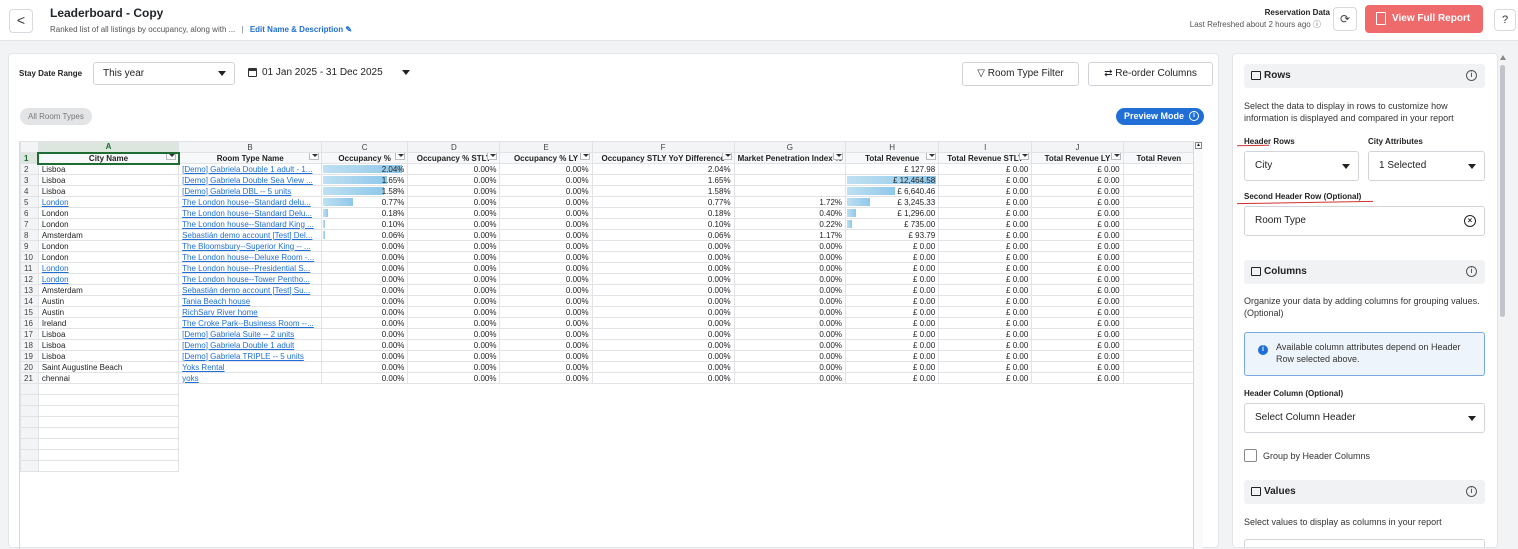  What do you see at coordinates (790, 158) in the screenshot?
I see `column-header: Market Penetration Index %` at bounding box center [790, 158].